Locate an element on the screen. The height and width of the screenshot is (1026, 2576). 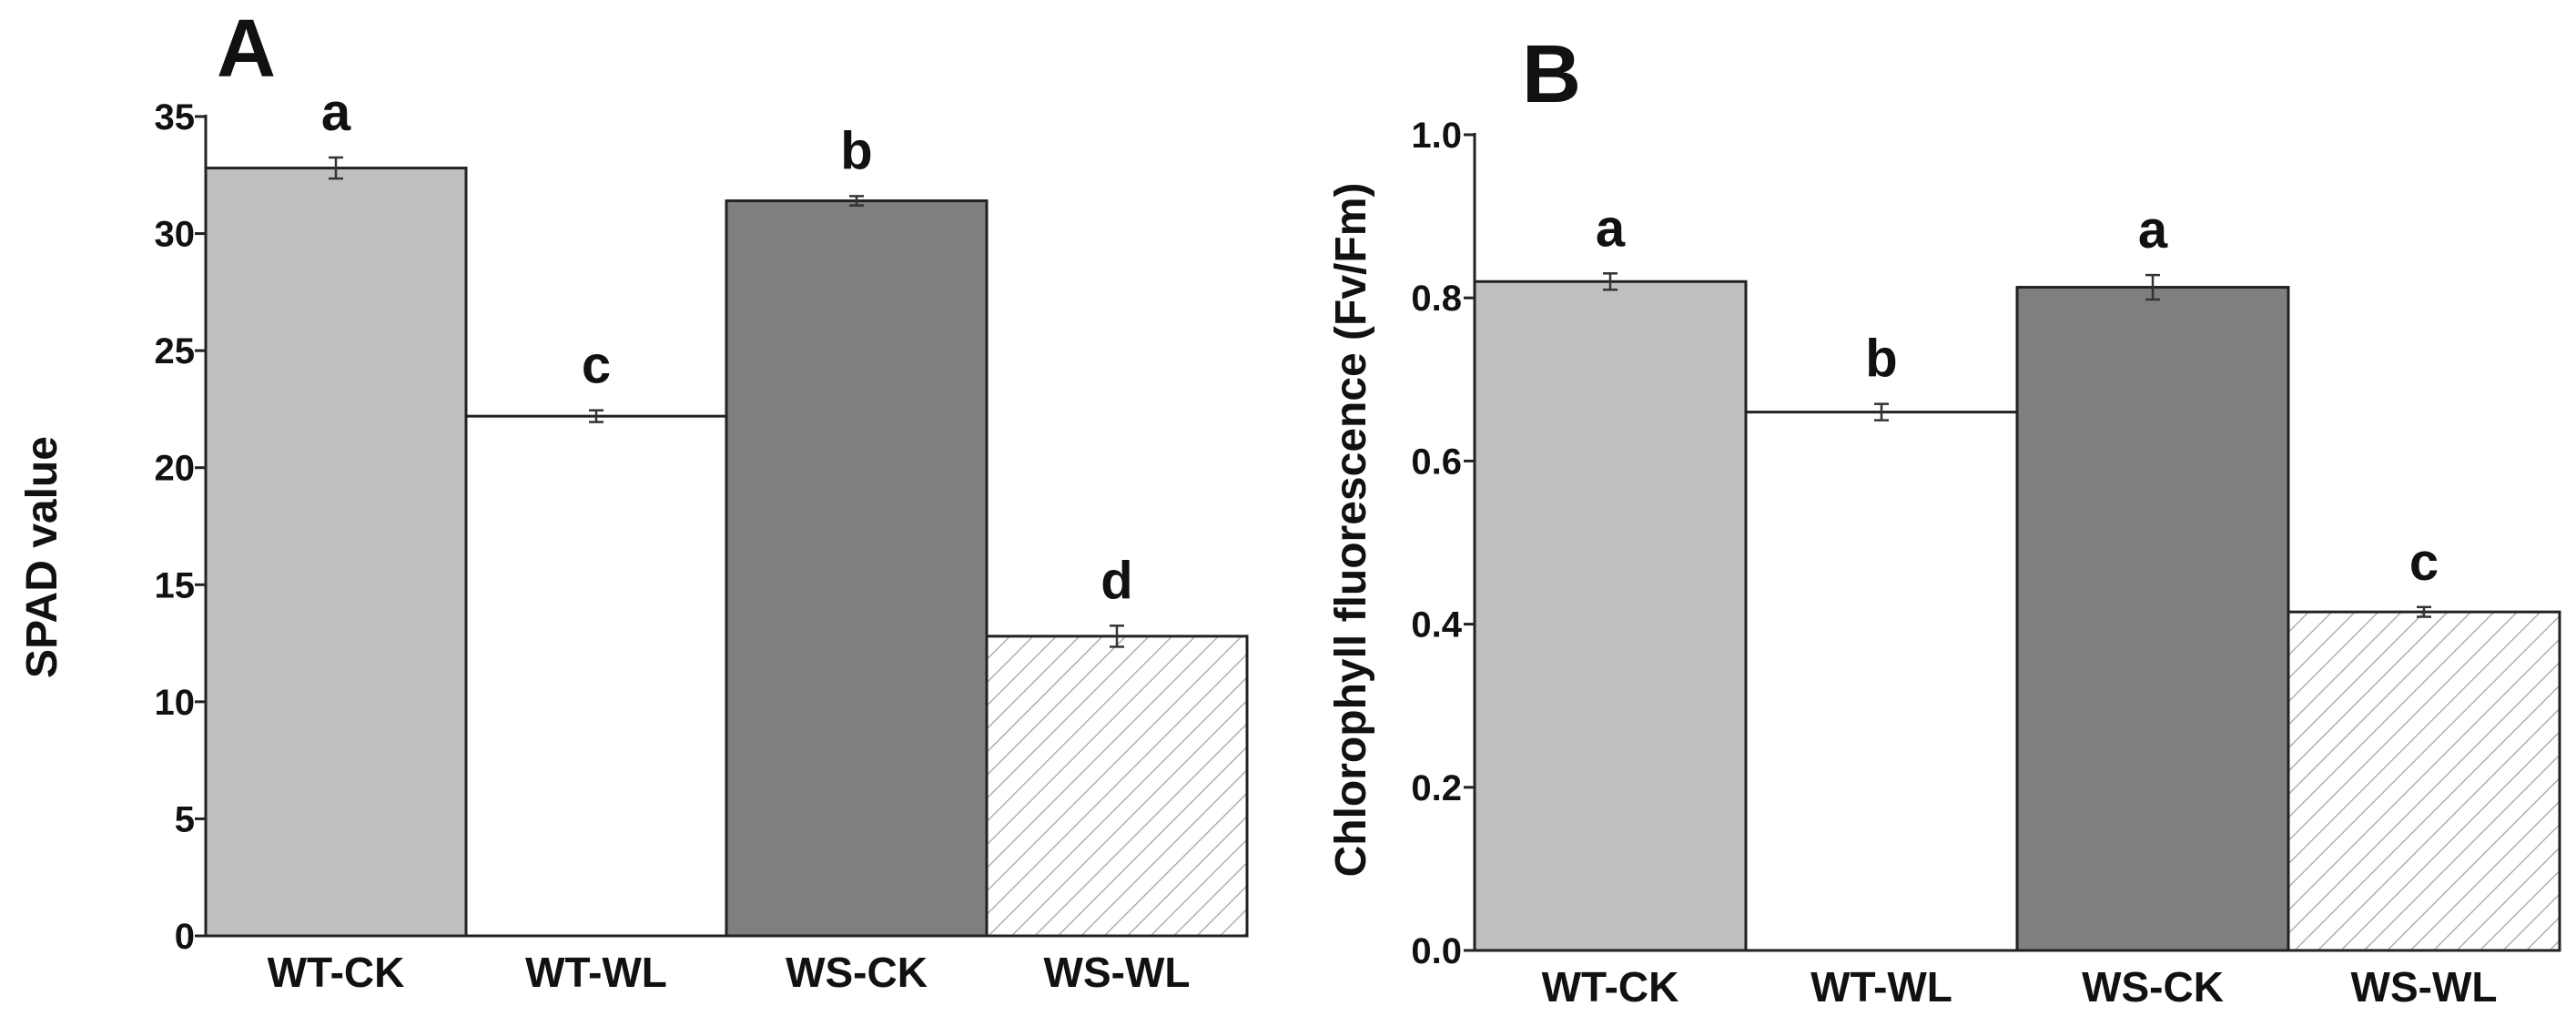
panel-a-significance-letter: b is located at coordinates (856, 150).